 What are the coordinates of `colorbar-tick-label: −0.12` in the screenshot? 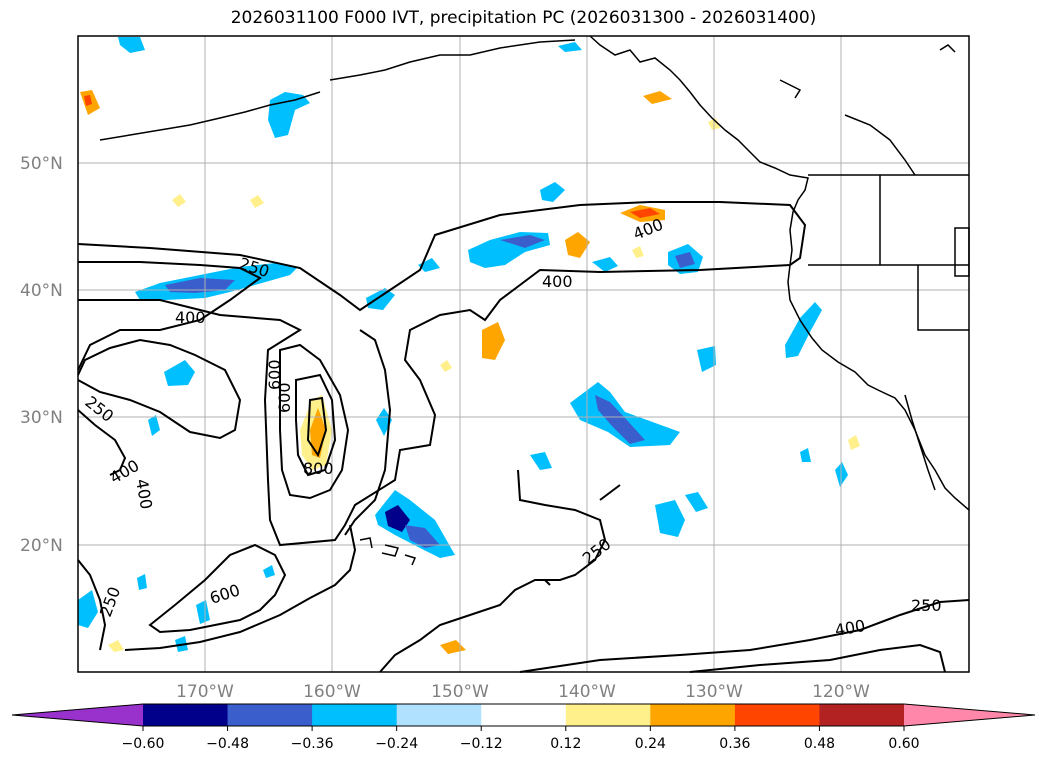 It's located at (481, 744).